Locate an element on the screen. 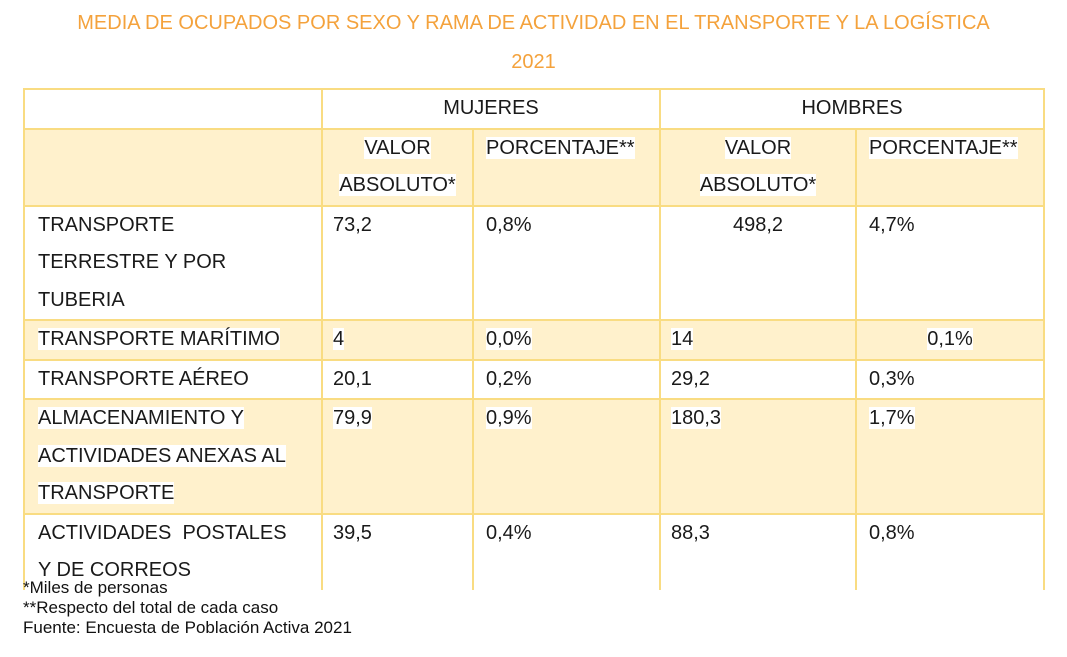 The height and width of the screenshot is (657, 1067). footnote-respecto: **Respecto del total de cada caso is located at coordinates (151, 607).